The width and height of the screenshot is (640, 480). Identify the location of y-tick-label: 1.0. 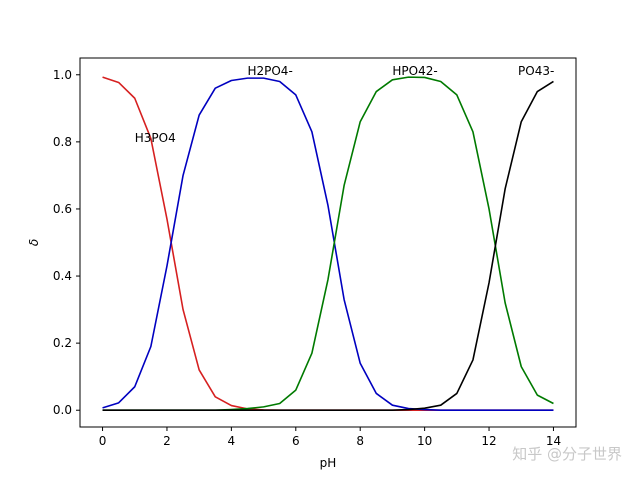
(62, 75).